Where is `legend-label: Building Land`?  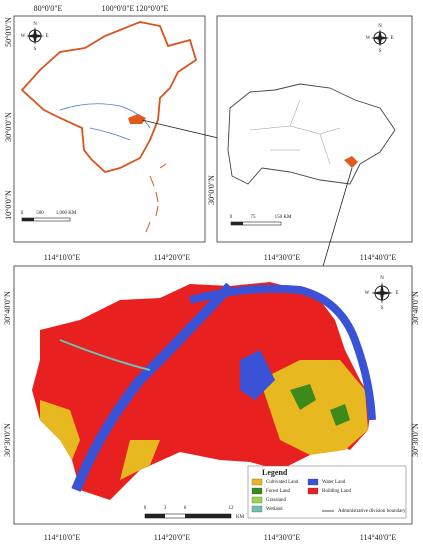
legend-label: Building Land is located at coordinates (337, 491).